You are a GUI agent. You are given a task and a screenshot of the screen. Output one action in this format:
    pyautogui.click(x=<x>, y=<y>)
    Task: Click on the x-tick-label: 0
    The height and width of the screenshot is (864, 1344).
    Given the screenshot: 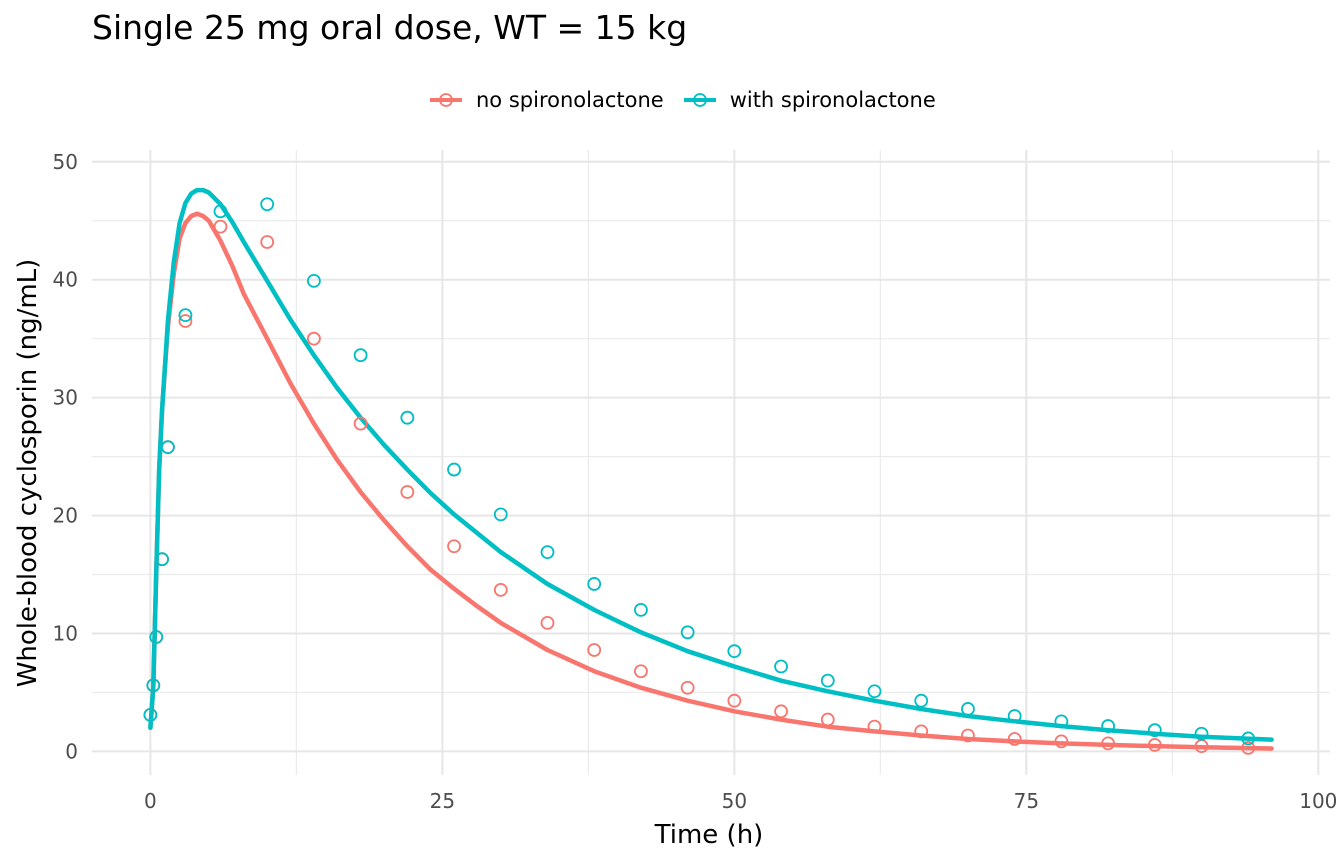 What is the action you would take?
    pyautogui.click(x=150, y=801)
    